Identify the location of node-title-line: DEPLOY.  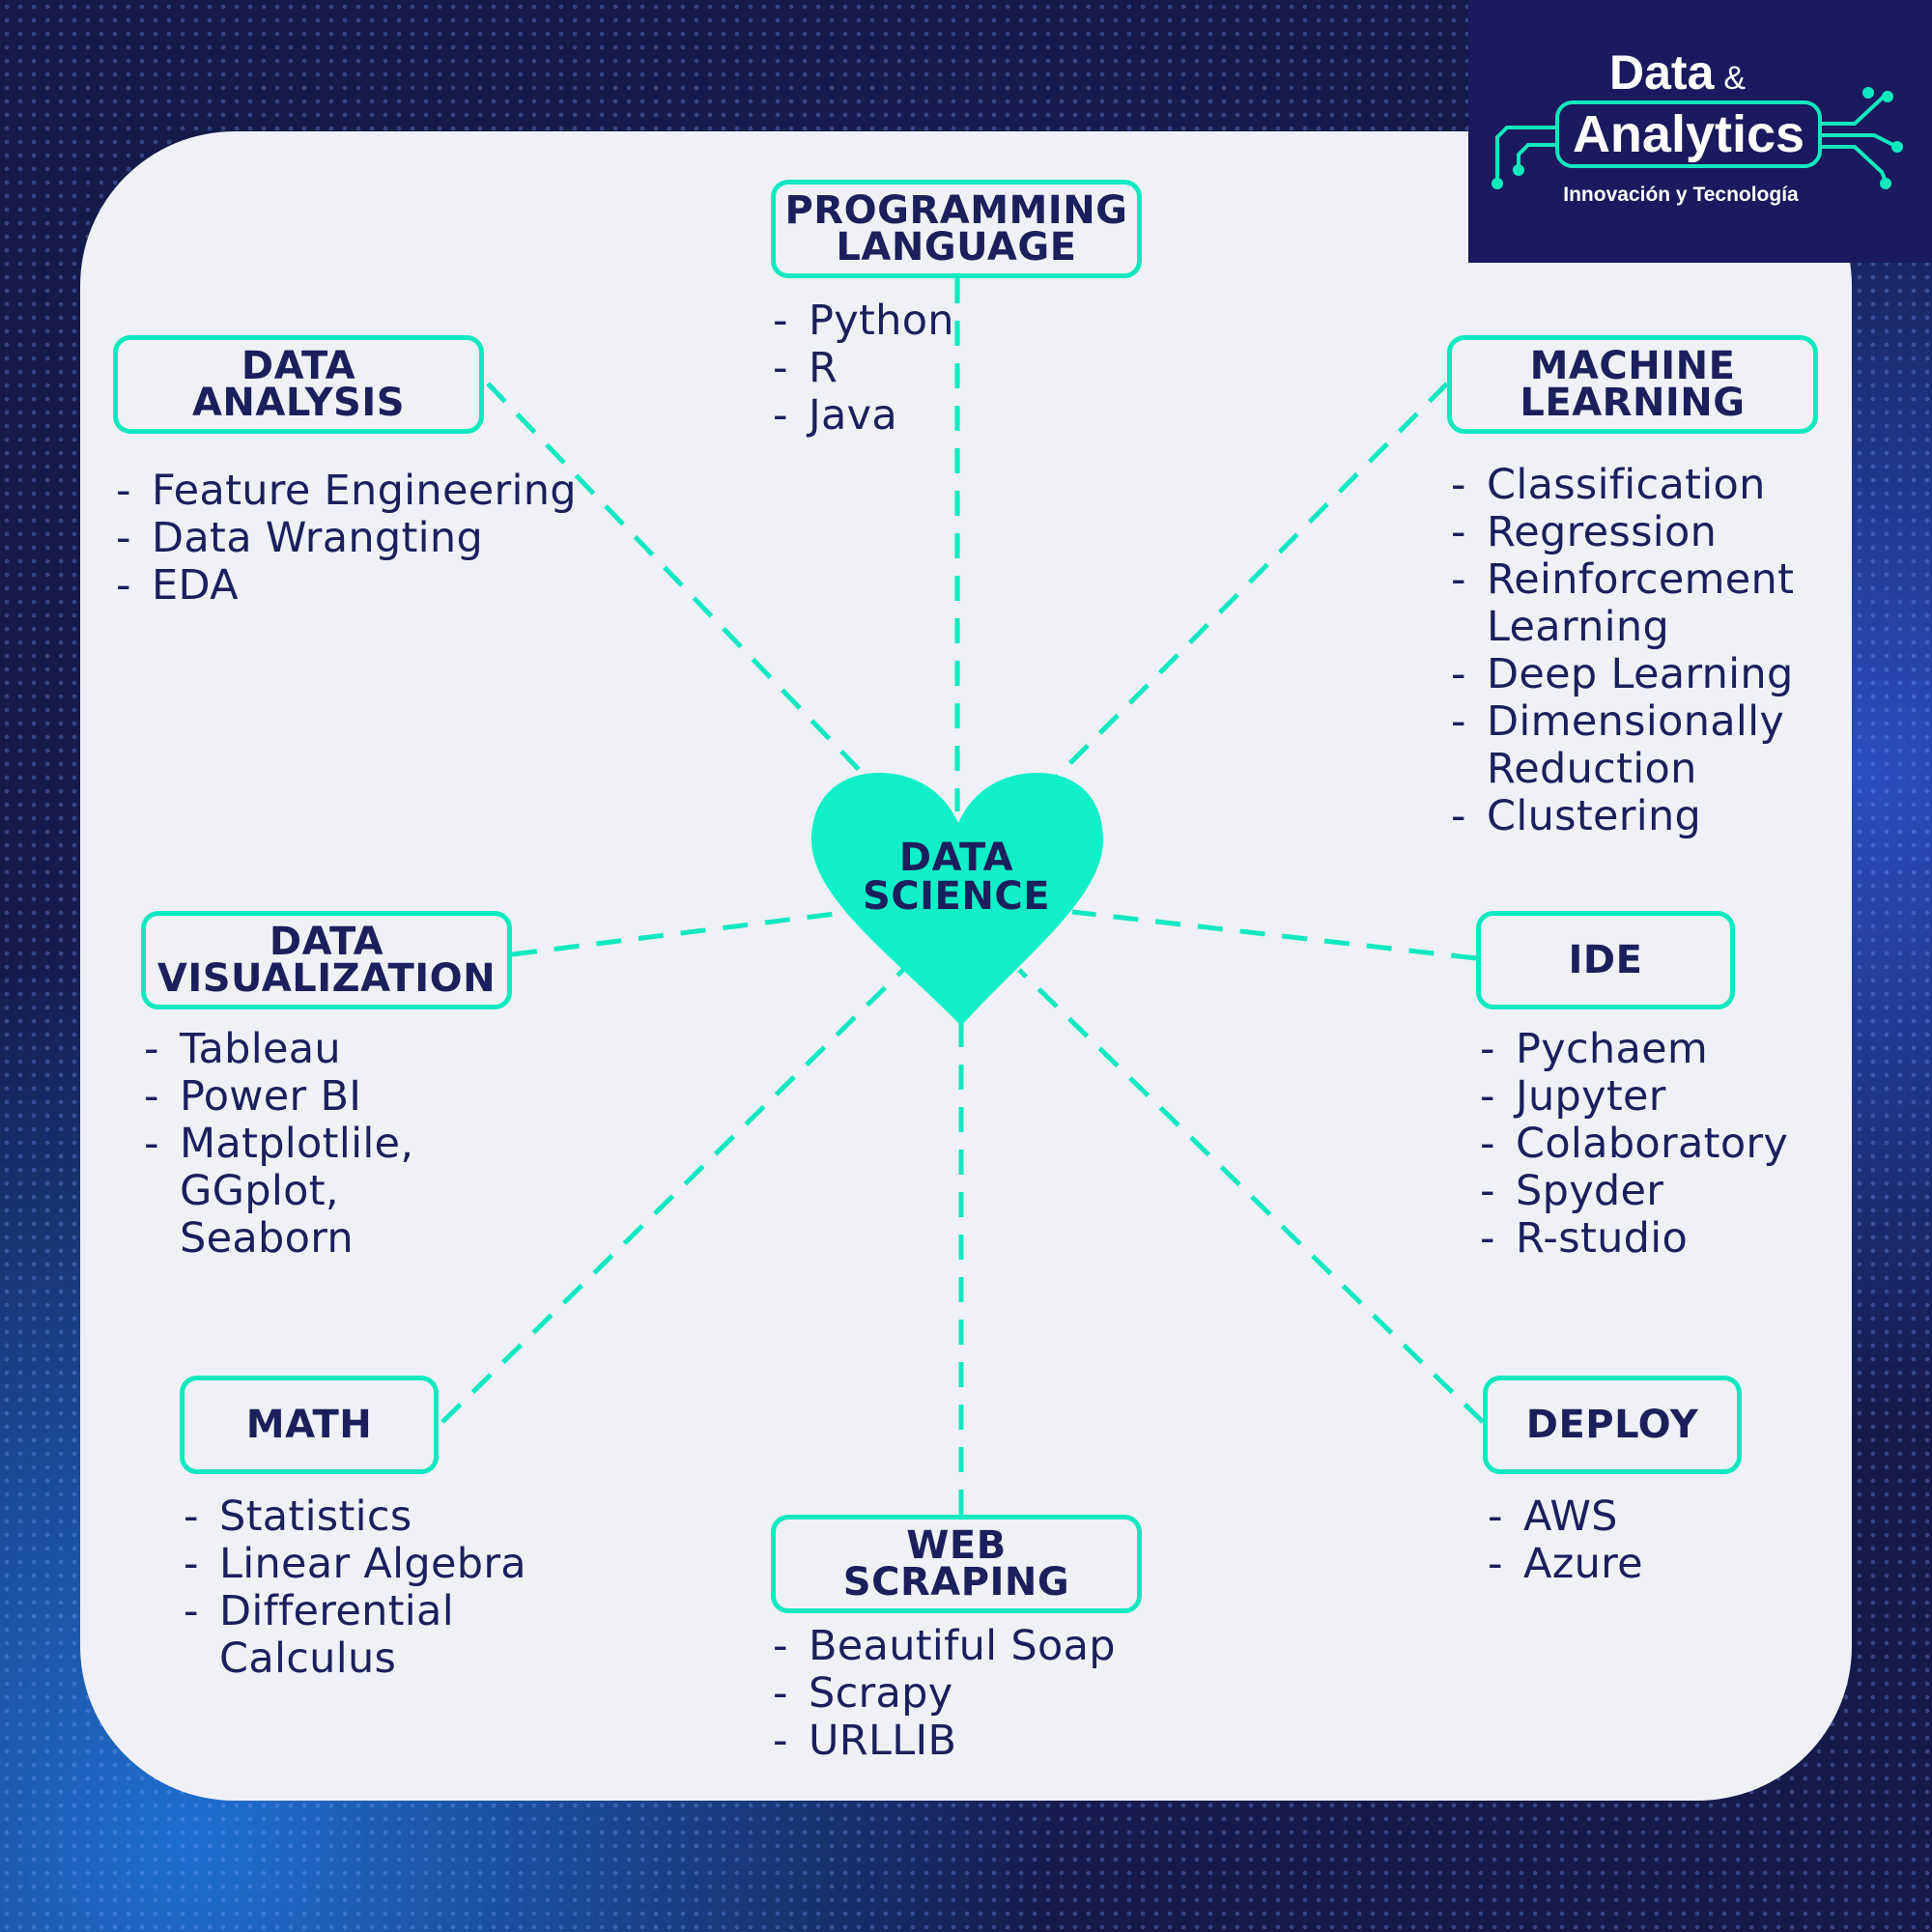
(1612, 1425).